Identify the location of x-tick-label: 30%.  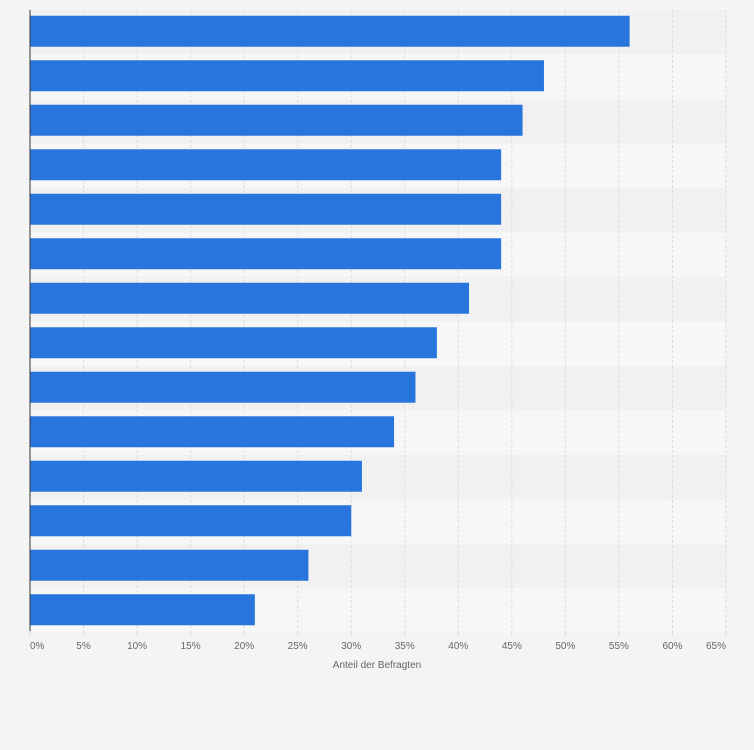
(351, 646).